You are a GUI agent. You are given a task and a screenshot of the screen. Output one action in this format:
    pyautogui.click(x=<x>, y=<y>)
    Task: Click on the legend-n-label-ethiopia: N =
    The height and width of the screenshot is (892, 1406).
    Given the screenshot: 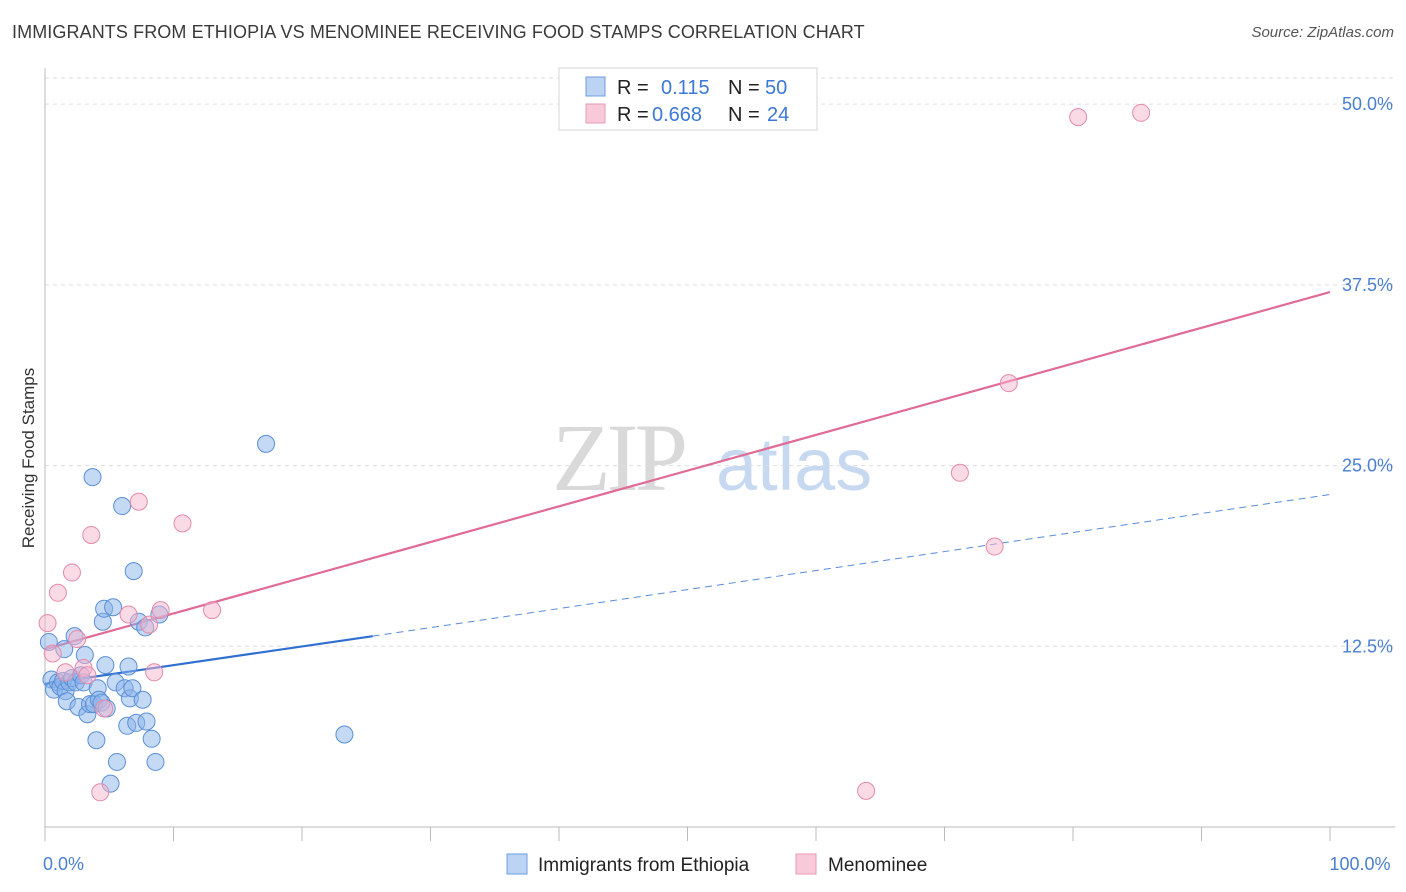 What is the action you would take?
    pyautogui.click(x=744, y=88)
    